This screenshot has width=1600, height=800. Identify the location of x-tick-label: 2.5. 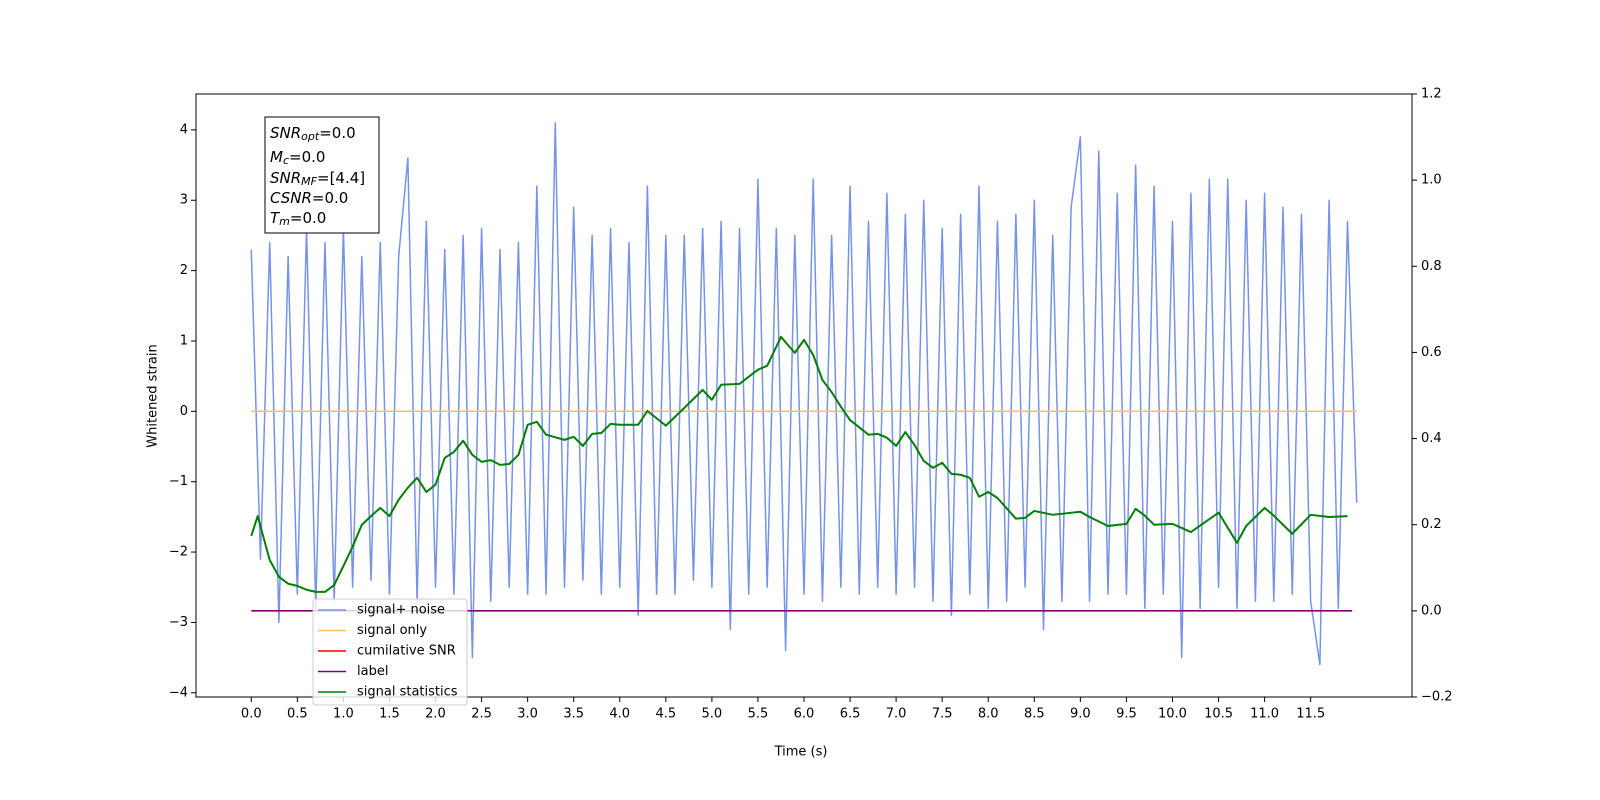
(481, 714).